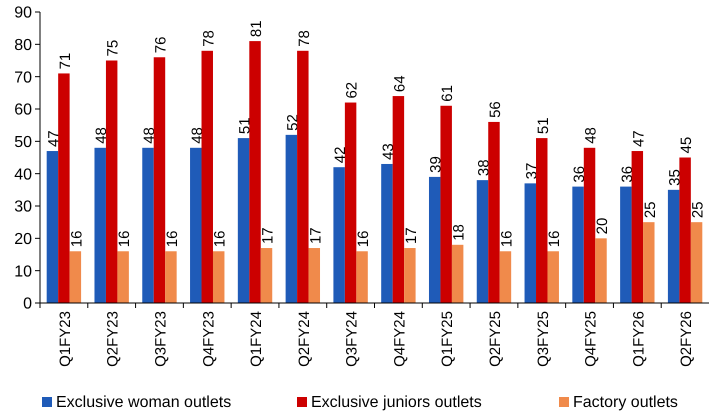 This screenshot has height=417, width=717. Describe the element at coordinates (625, 402) in the screenshot. I see `legend-label: Factory outlets` at that location.